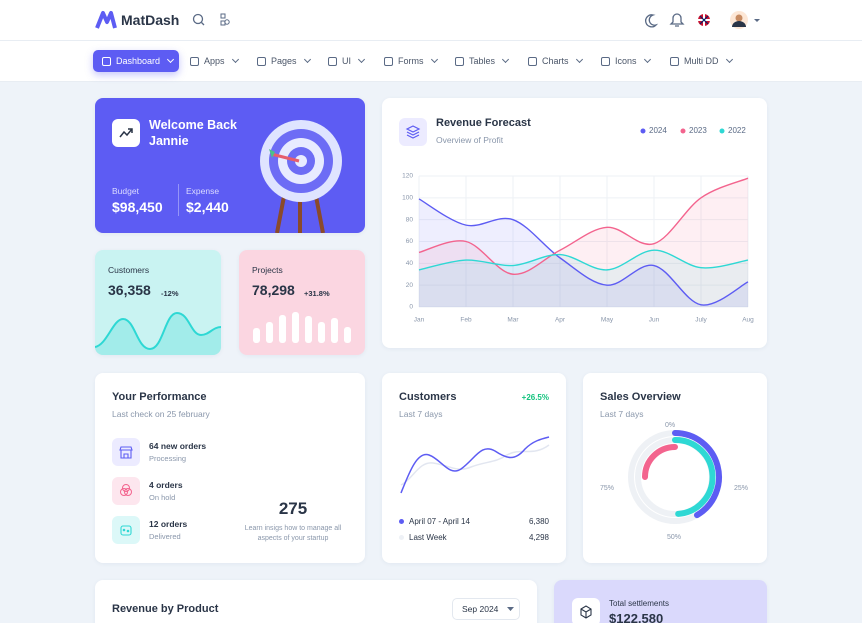  I want to click on settlements-label: Total settlements, so click(639, 603).